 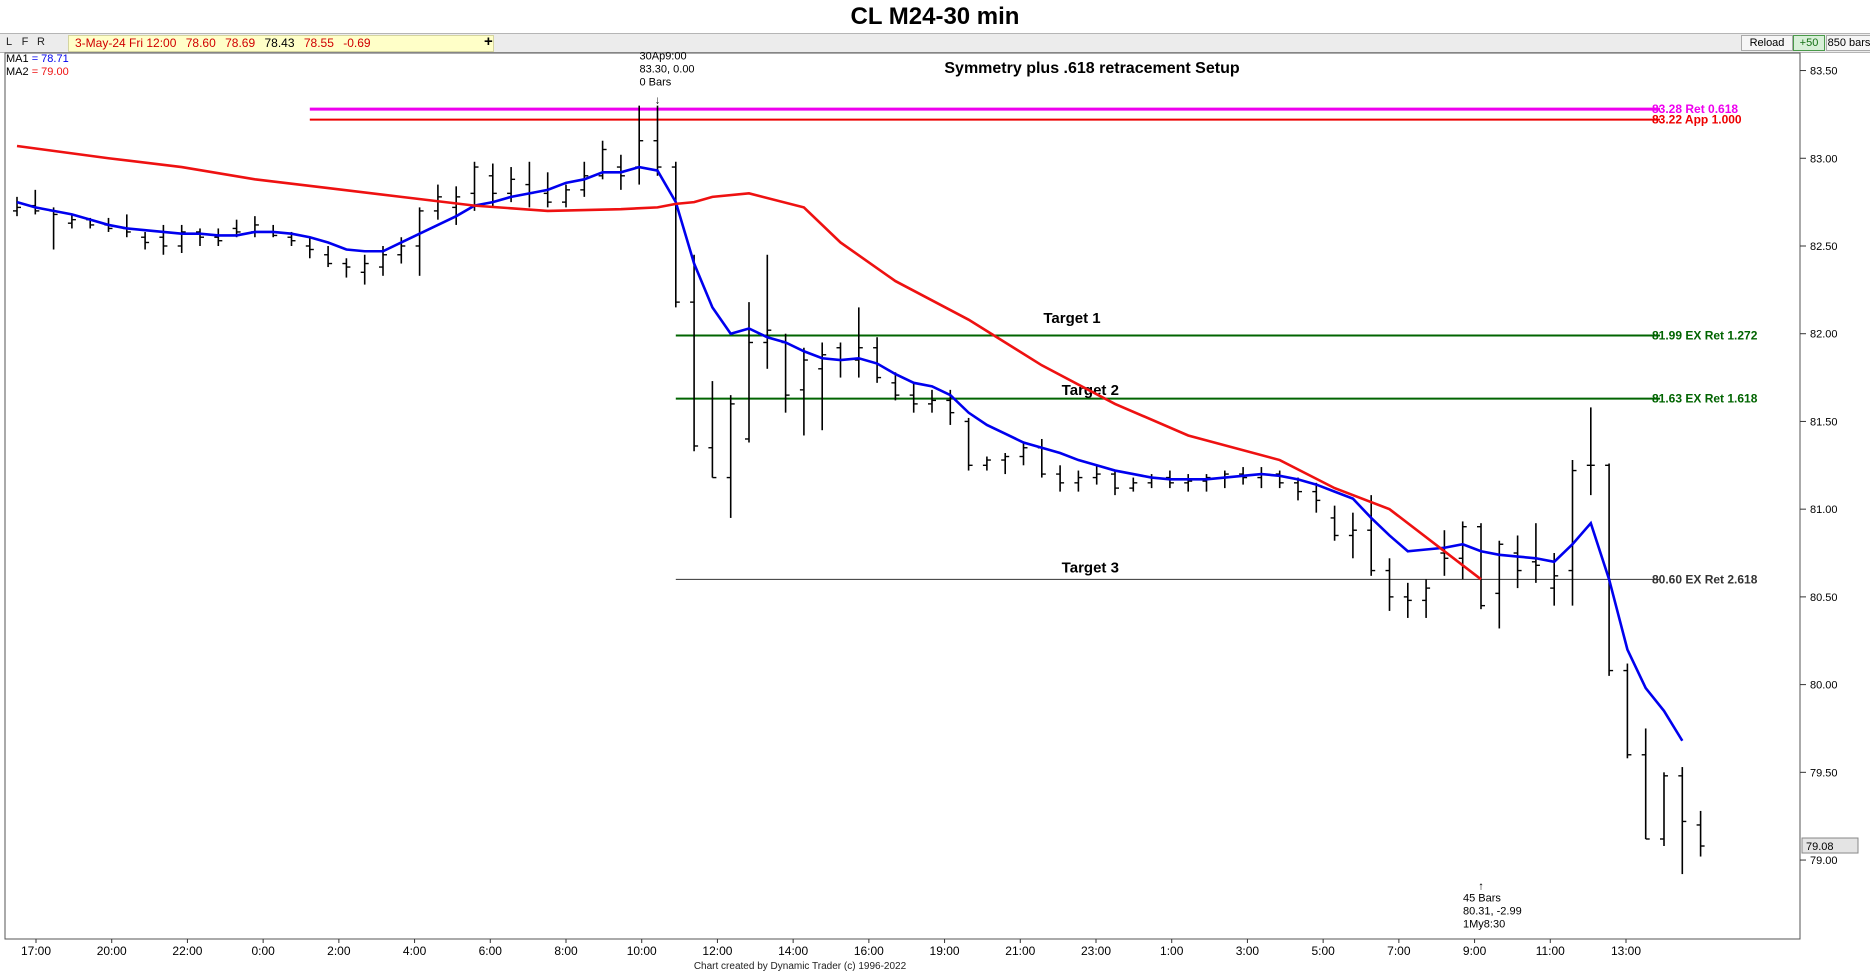 What do you see at coordinates (1475, 951) in the screenshot?
I see `x-tick-label: 9:00` at bounding box center [1475, 951].